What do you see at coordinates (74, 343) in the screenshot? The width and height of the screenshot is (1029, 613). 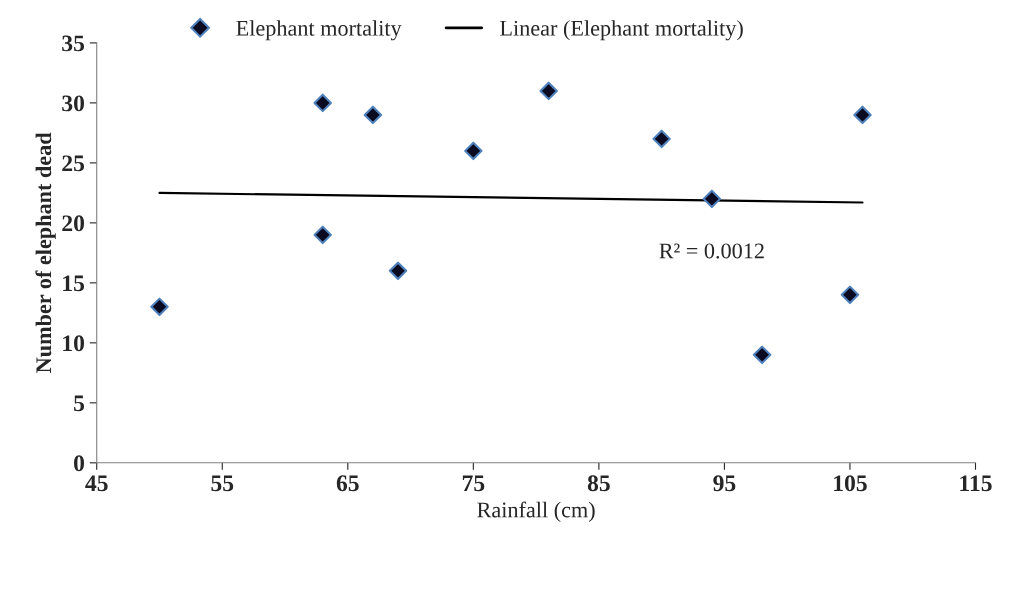 I see `y-tick-label: 10` at bounding box center [74, 343].